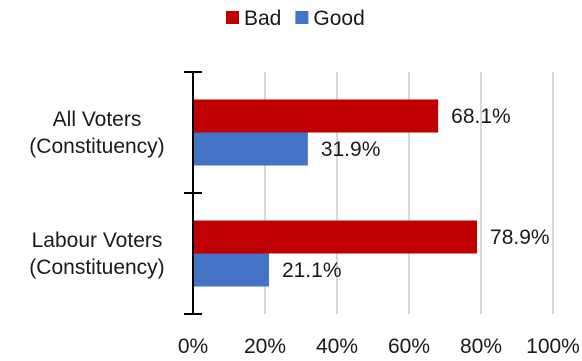 This screenshot has height=361, width=582. What do you see at coordinates (232, 17) in the screenshot?
I see `legend-swatch-bad` at bounding box center [232, 17].